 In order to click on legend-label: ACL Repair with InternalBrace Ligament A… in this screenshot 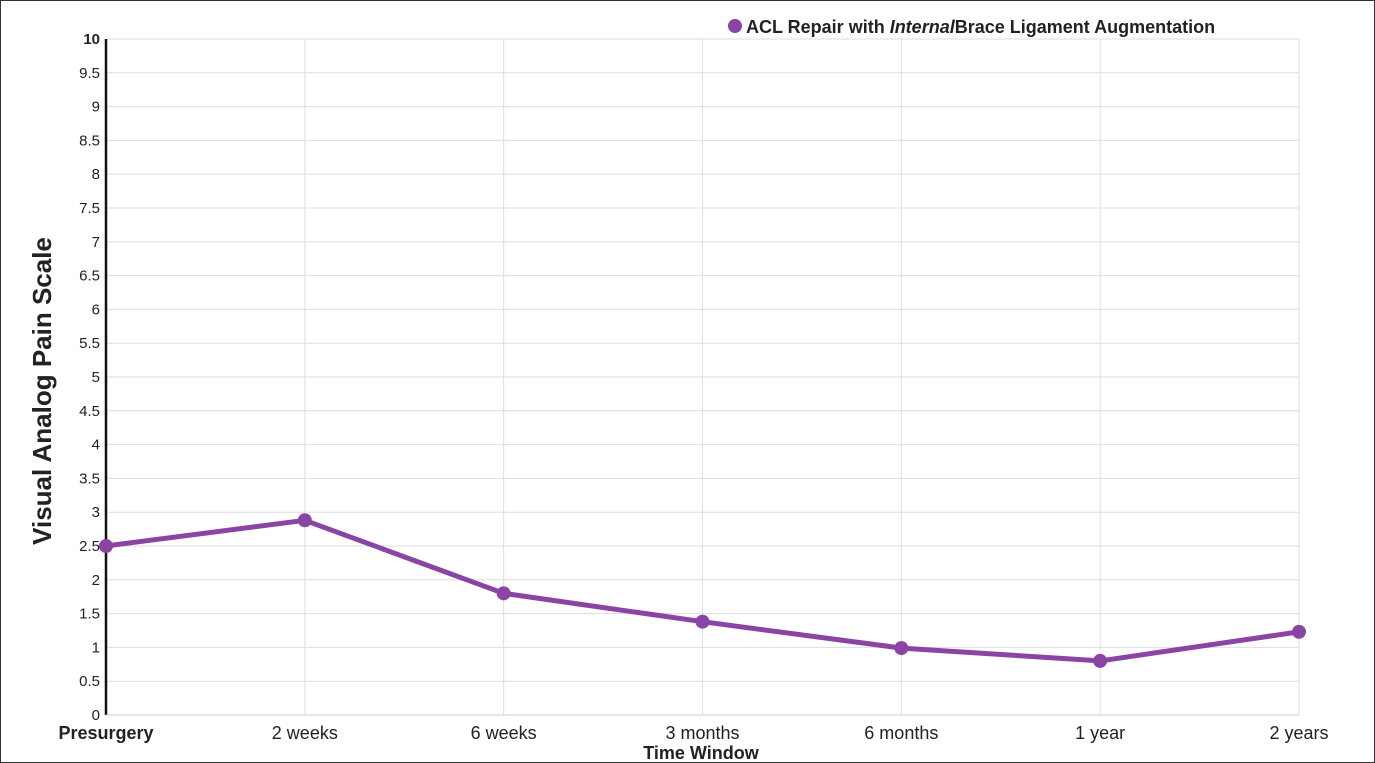, I will do `click(980, 27)`.